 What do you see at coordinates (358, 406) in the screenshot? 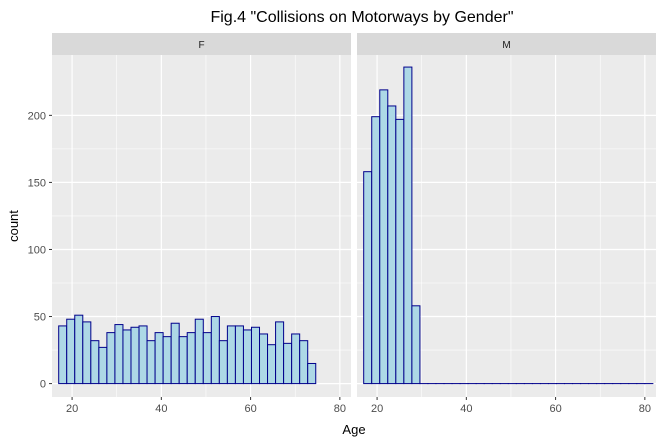
I see `x-axis: 20 40 60 80 20 40 60 80` at bounding box center [358, 406].